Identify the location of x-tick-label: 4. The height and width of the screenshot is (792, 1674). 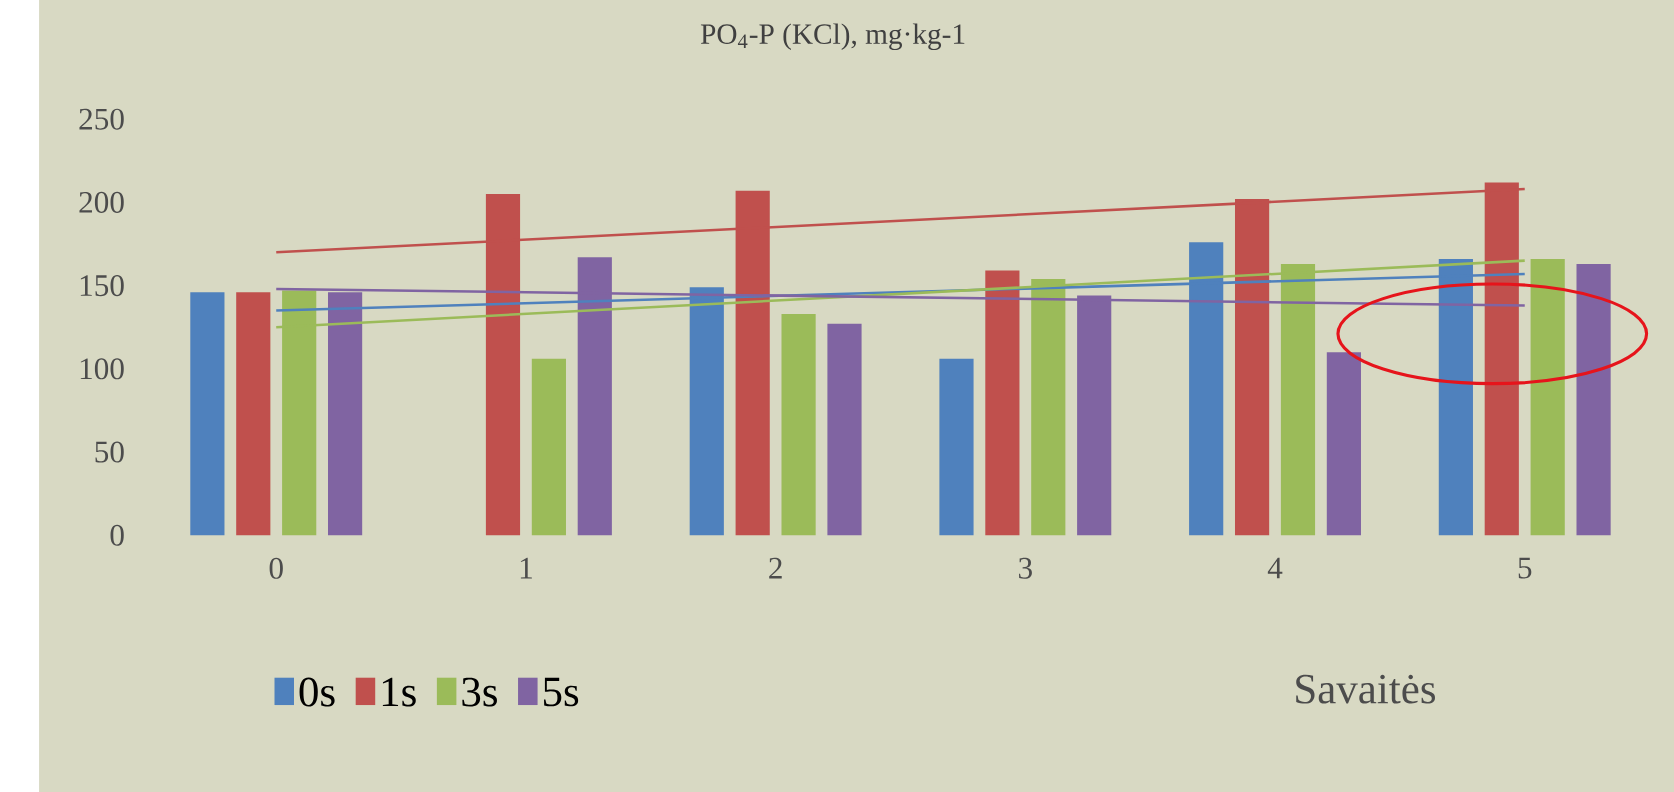
(1275, 568).